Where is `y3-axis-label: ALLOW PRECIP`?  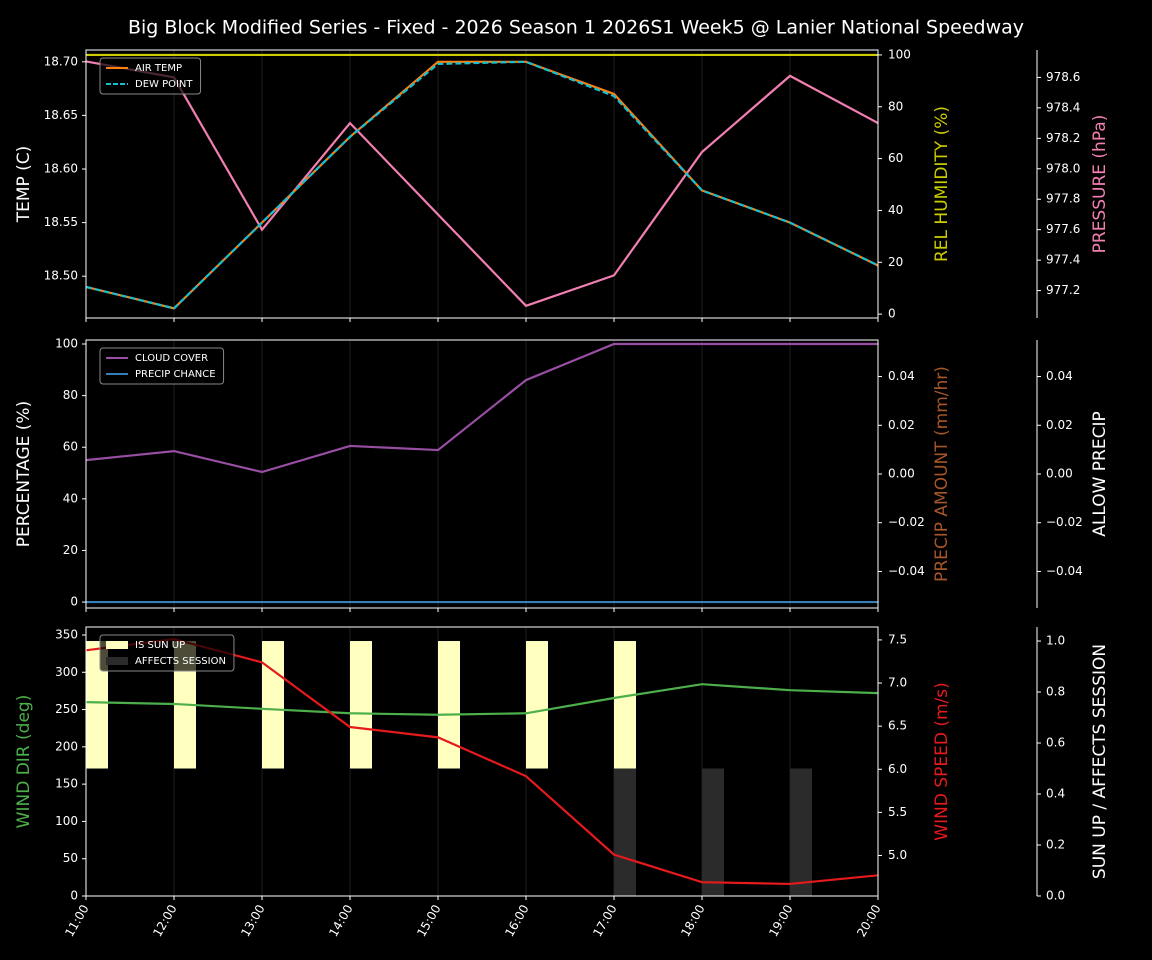
y3-axis-label: ALLOW PRECIP is located at coordinates (1100, 474).